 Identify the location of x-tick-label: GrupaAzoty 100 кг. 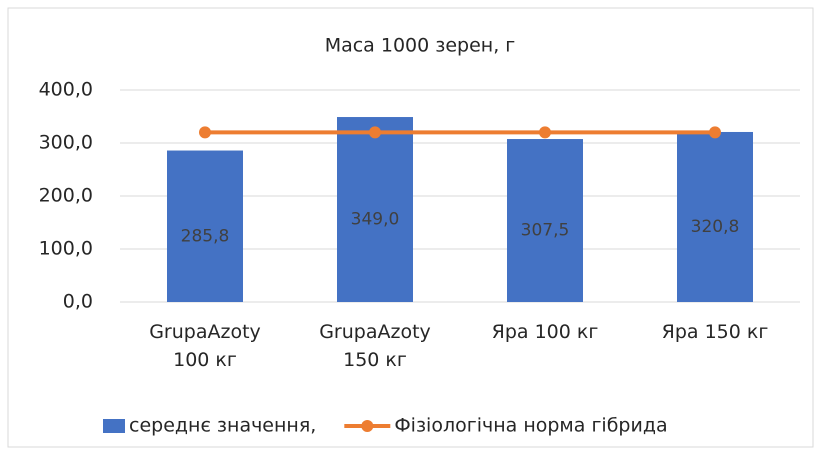
(205, 346).